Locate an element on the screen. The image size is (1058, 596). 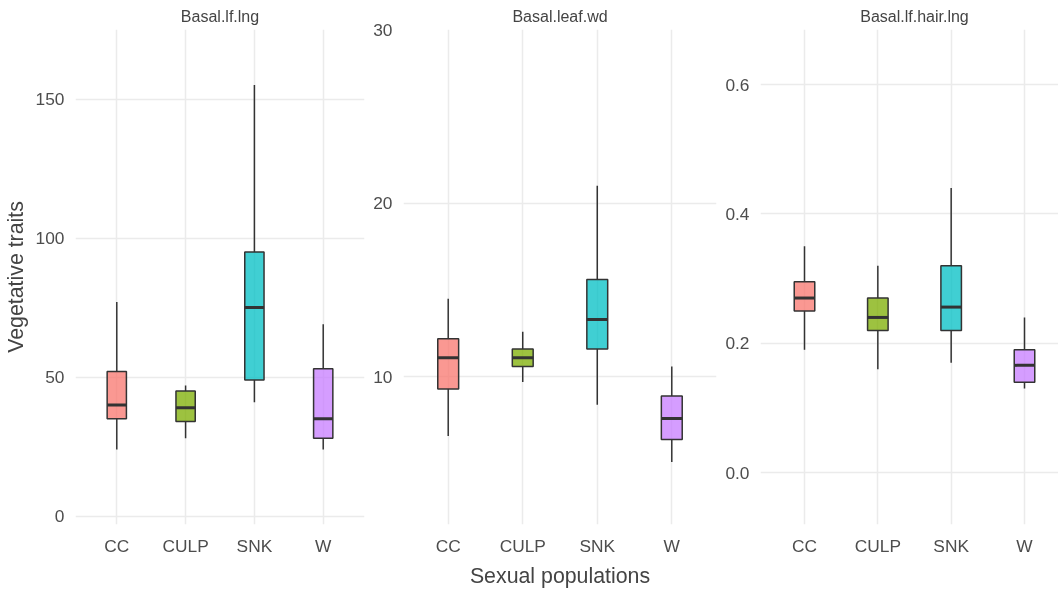
chart-title: Basal.lf.hair.lng is located at coordinates (914, 16).